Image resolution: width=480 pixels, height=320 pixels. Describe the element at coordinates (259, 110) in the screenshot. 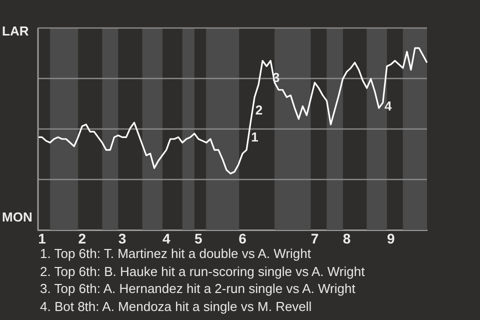

I see `annotation: 2` at that location.